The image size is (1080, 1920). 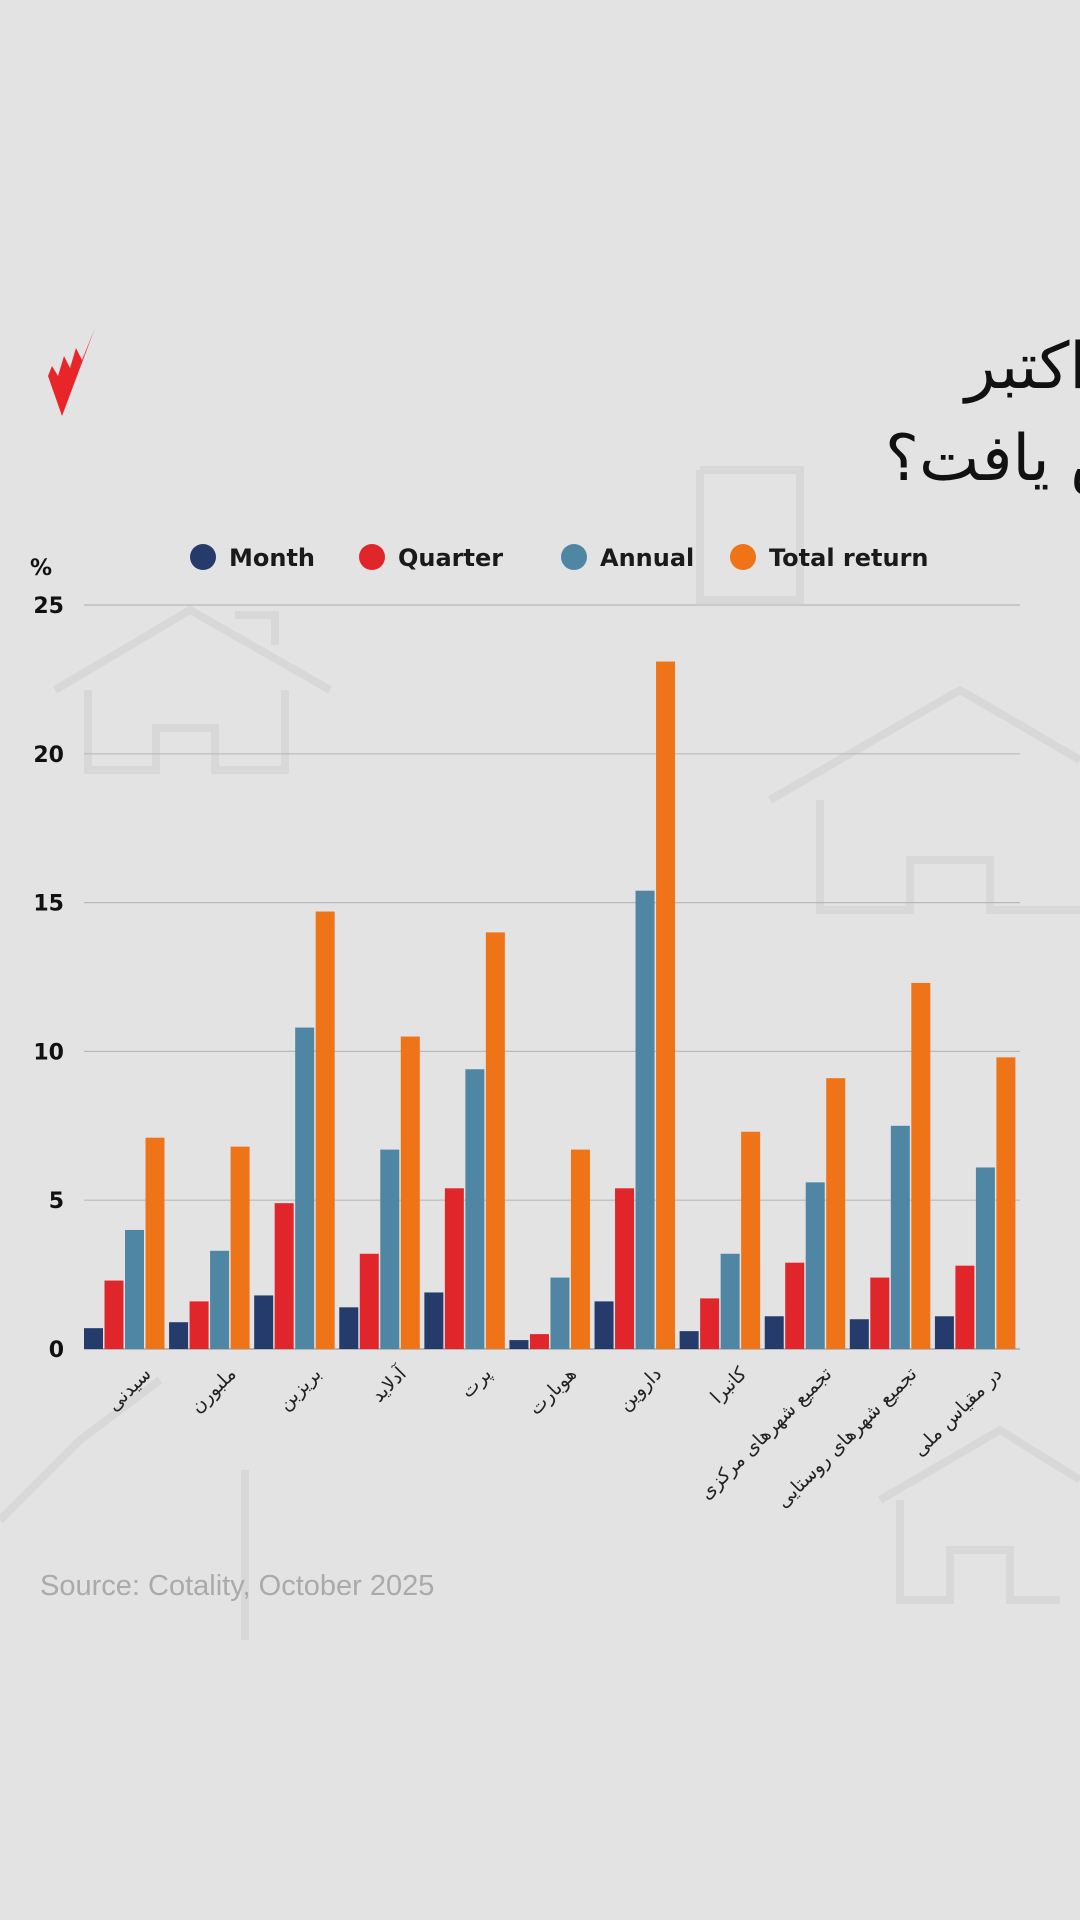 I want to click on legend-label: Quarter, so click(x=450, y=558).